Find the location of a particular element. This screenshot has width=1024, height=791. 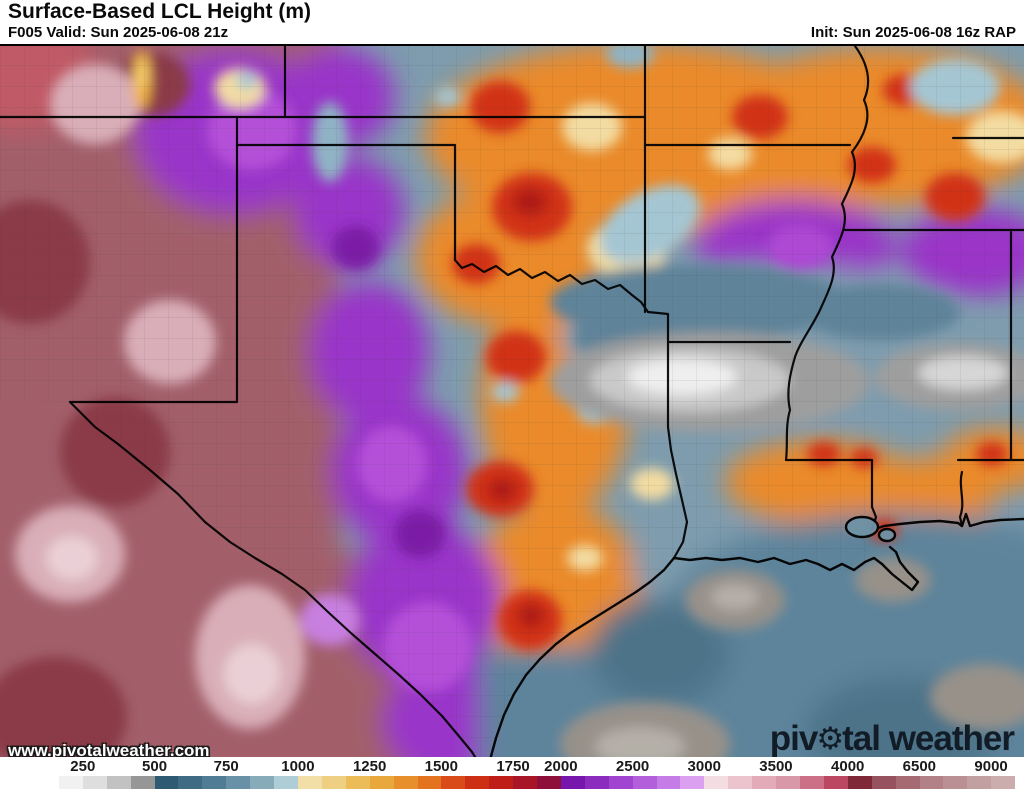

colorbar-cells is located at coordinates (525, 782).